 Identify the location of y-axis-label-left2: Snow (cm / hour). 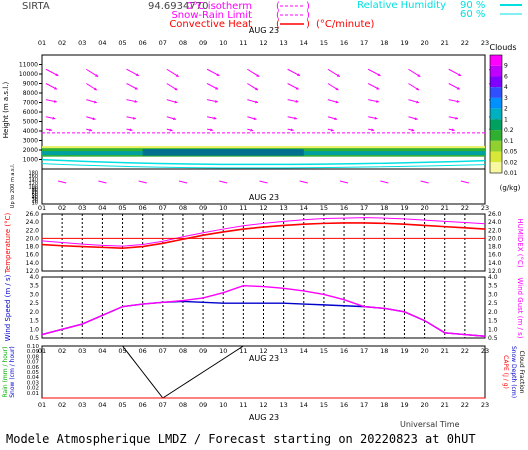
(12, 372).